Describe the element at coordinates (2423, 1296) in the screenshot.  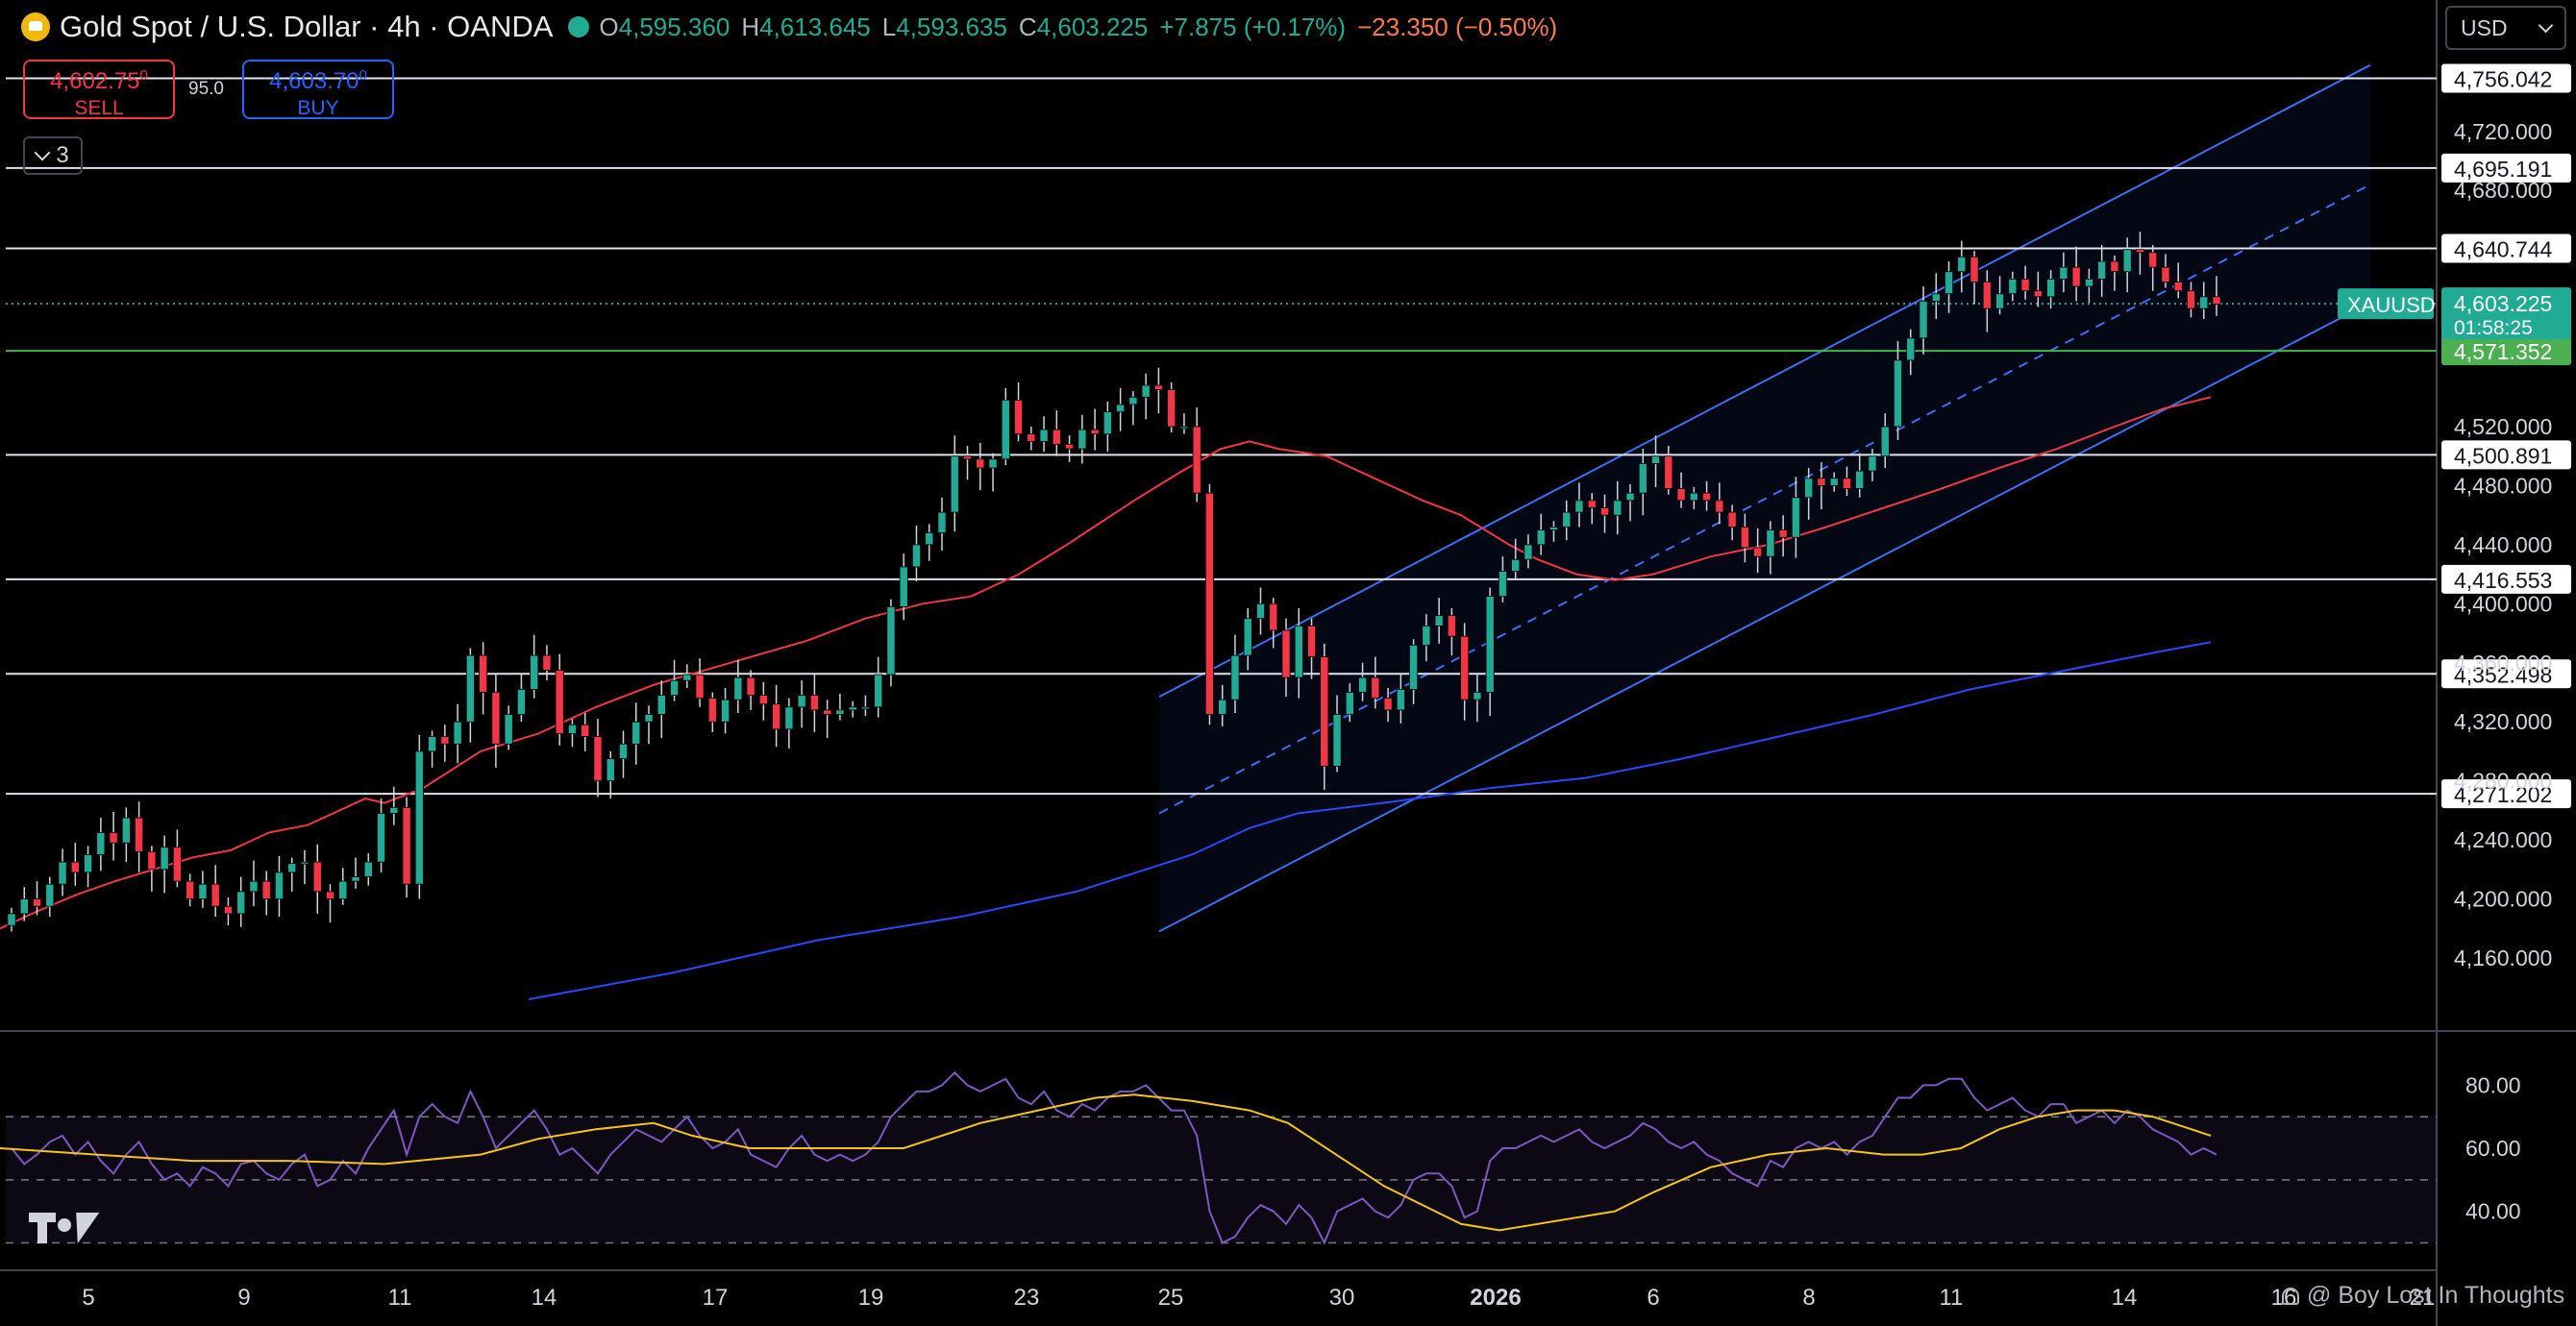
I see `author-watermark: @ Boy Lost In Thoughts` at that location.